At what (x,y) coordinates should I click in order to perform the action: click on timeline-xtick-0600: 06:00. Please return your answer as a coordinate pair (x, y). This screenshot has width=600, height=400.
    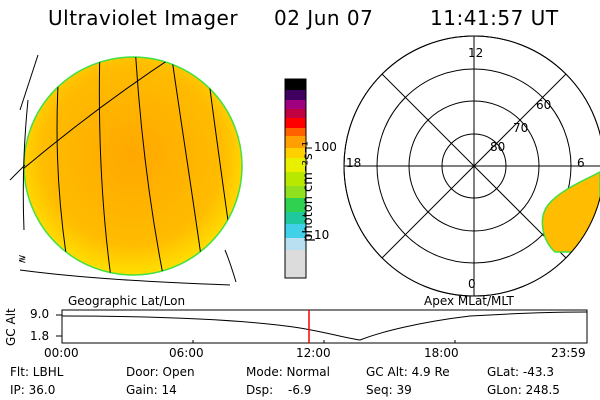
    Looking at the image, I should click on (186, 353).